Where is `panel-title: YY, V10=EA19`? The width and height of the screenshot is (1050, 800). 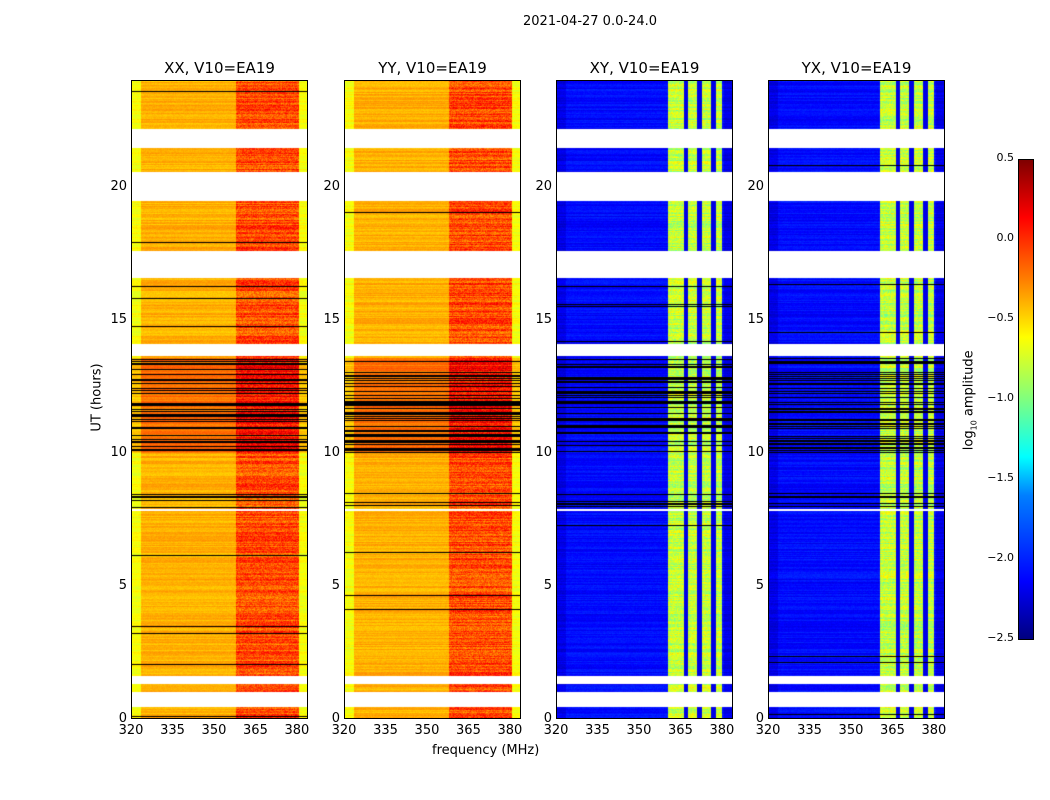
panel-title: YY, V10=EA19 is located at coordinates (432, 68).